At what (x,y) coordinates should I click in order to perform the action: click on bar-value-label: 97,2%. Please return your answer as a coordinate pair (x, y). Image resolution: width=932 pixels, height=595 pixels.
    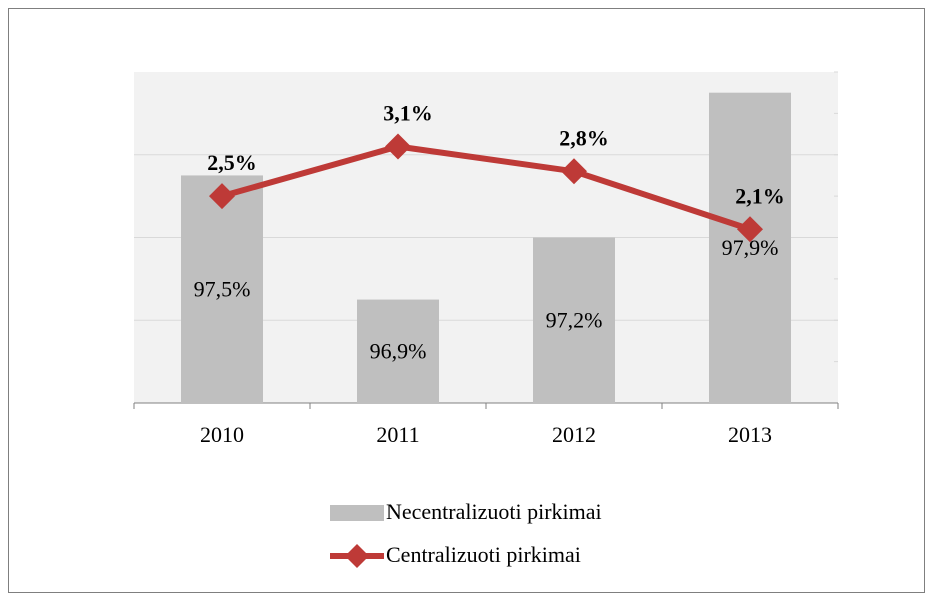
    Looking at the image, I should click on (574, 319).